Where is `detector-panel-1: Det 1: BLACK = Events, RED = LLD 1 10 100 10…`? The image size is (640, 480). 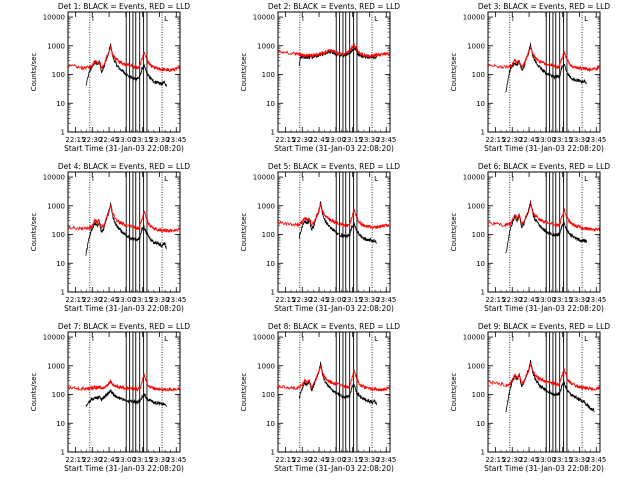
detector-panel-1: Det 1: BLACK = Events, RED = LLD 1 10 100 10… is located at coordinates (110, 77).